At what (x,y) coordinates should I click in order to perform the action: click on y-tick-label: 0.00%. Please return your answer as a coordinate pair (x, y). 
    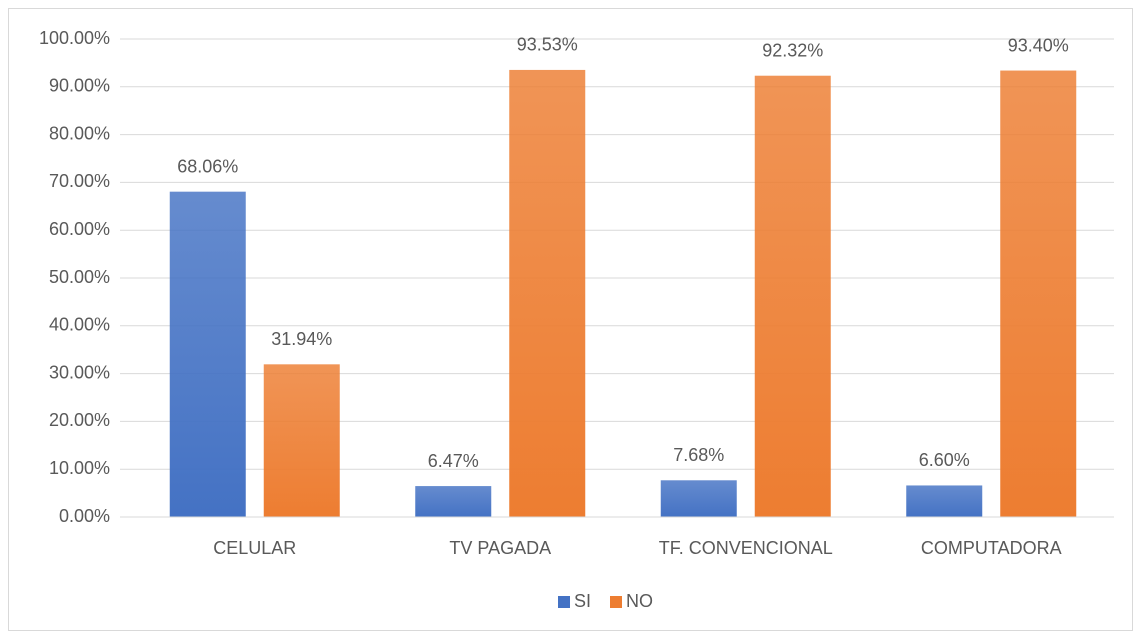
    Looking at the image, I should click on (84, 516).